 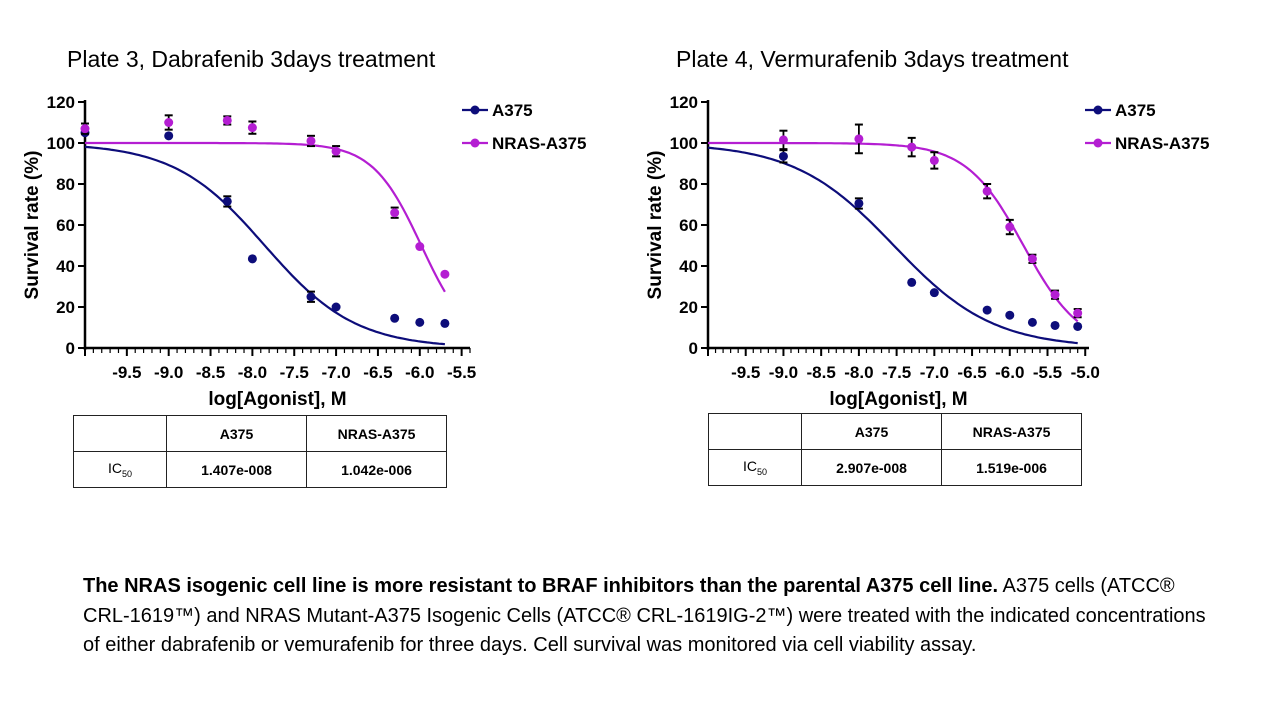 What do you see at coordinates (236, 469) in the screenshot?
I see `ic50-value-a375: 1.407e-008` at bounding box center [236, 469].